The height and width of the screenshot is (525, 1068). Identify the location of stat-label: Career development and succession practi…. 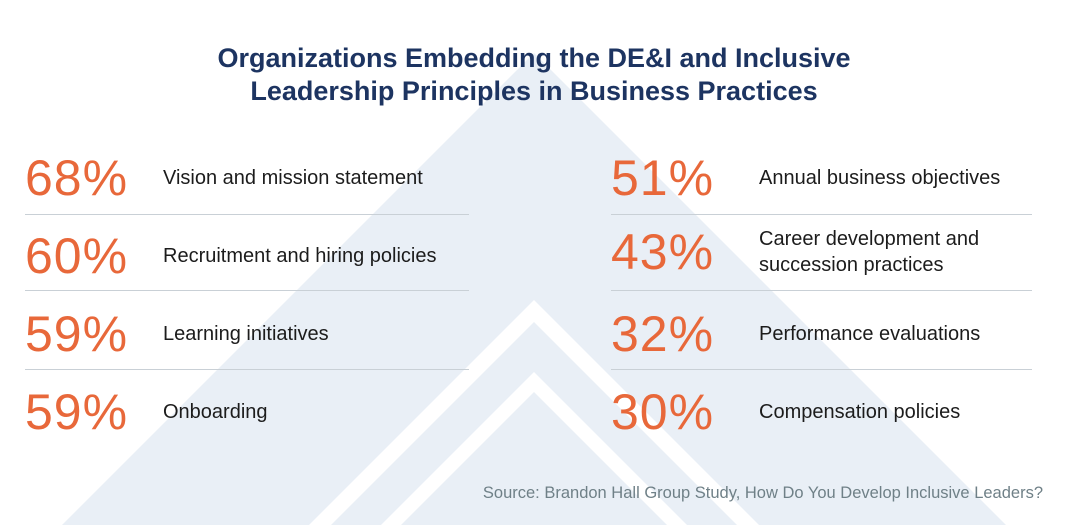
(869, 252).